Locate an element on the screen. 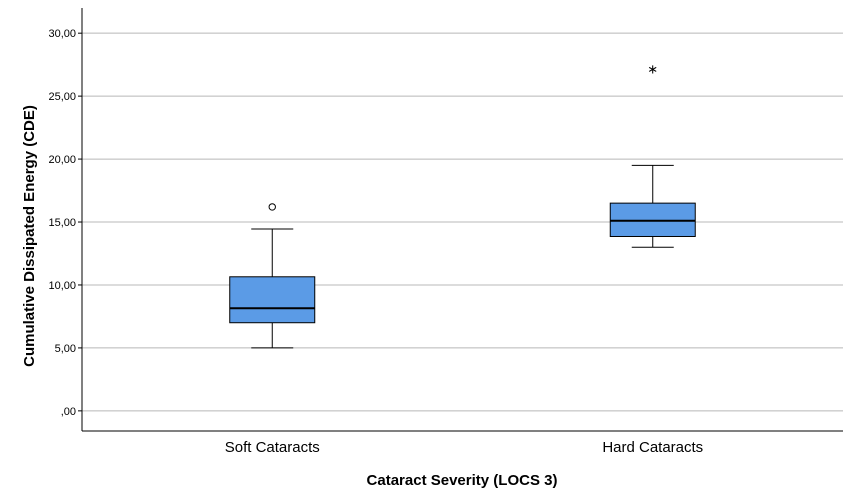 This screenshot has width=853, height=503. category-labels: Soft Cataracts Hard Cataracts is located at coordinates (464, 447).